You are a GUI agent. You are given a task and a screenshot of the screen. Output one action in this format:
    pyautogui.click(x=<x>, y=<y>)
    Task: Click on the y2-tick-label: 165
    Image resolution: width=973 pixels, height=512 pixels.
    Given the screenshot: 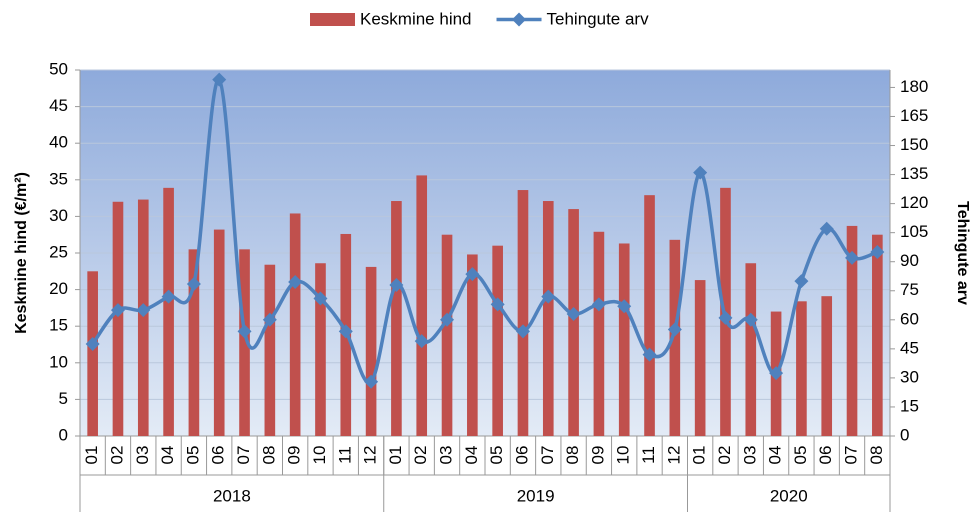 What is the action you would take?
    pyautogui.click(x=914, y=115)
    